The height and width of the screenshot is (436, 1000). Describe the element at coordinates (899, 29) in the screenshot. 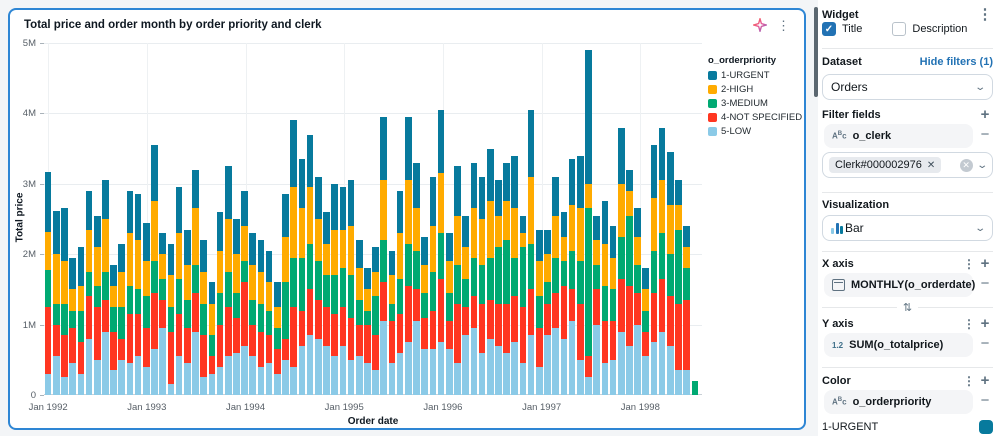

I see `description-checkbox` at that location.